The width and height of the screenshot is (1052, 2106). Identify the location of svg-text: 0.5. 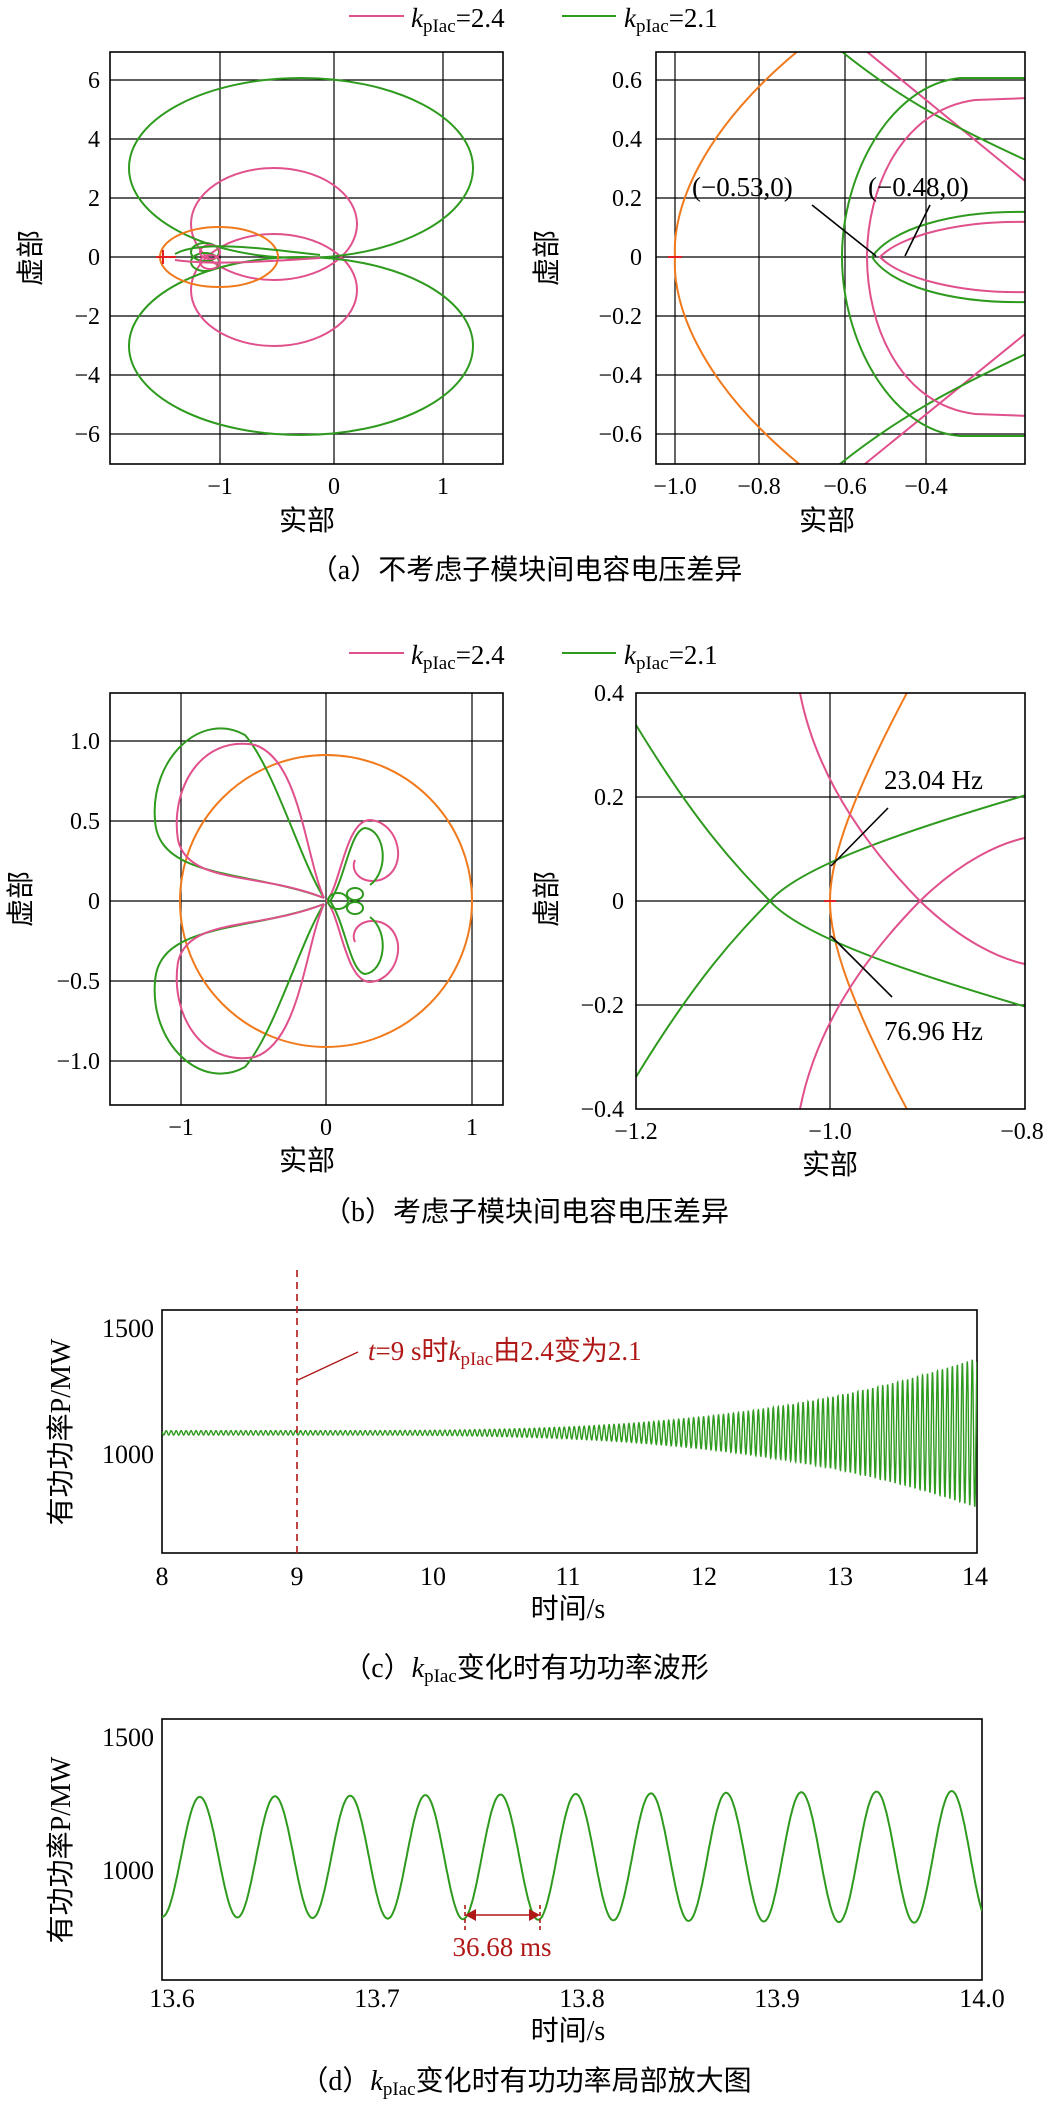
(85, 822).